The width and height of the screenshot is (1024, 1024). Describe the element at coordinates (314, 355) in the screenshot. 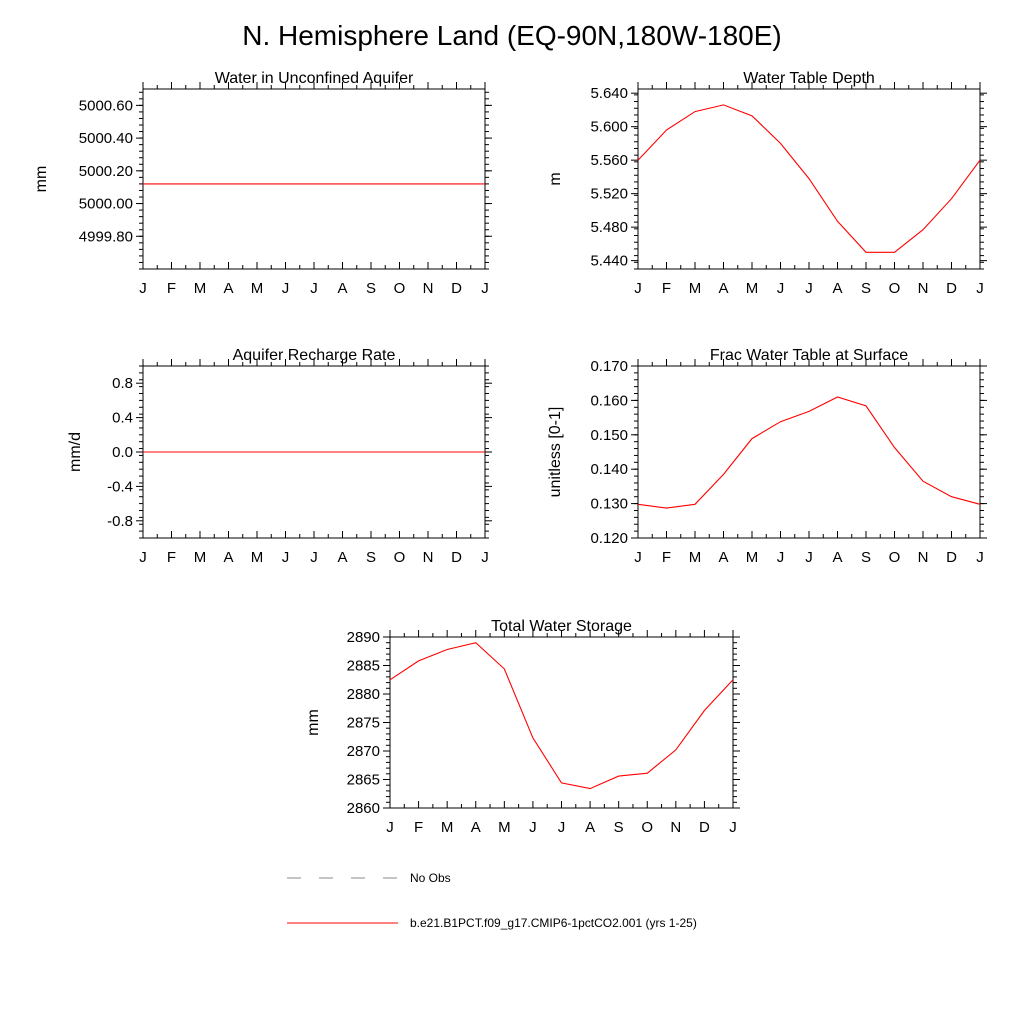

I see `chart-title: Aquifer Recharge Rate` at that location.